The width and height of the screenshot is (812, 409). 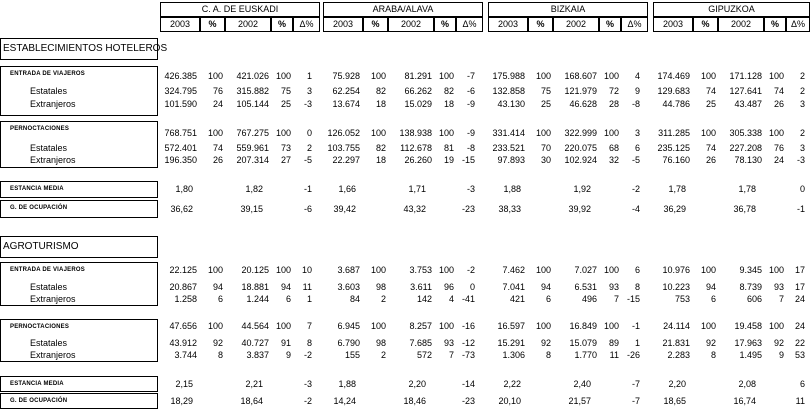 I want to click on cell: 8.739, so click(x=750, y=287).